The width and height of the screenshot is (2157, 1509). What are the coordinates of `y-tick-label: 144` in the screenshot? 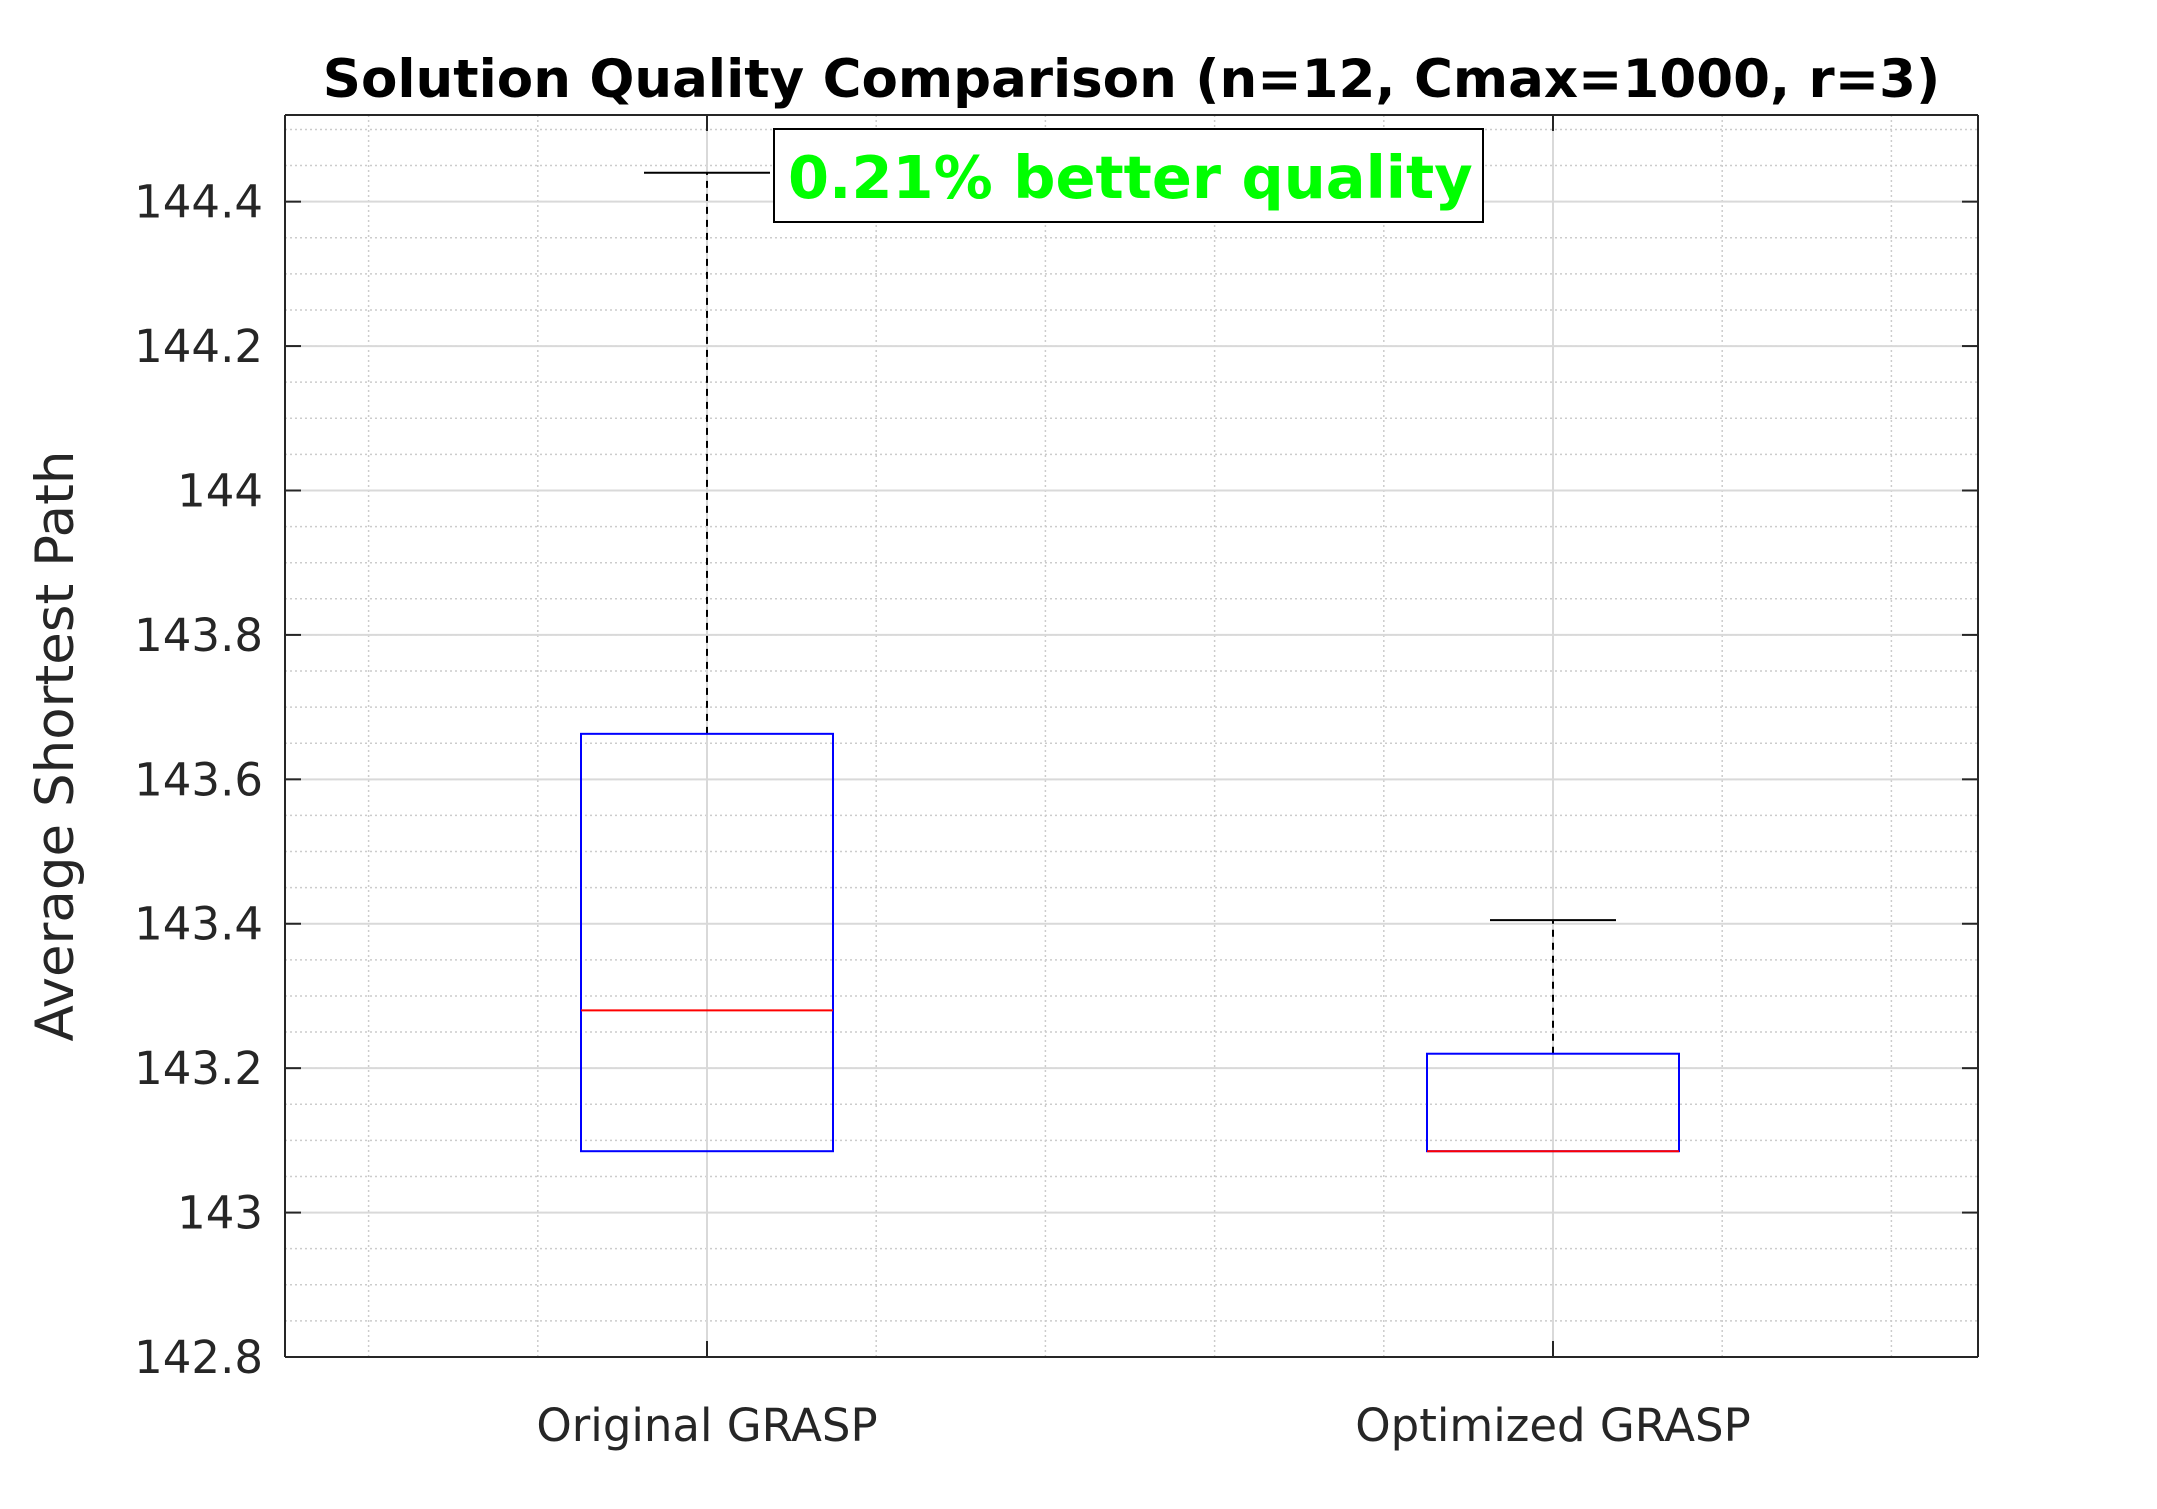 It's located at (220, 490).